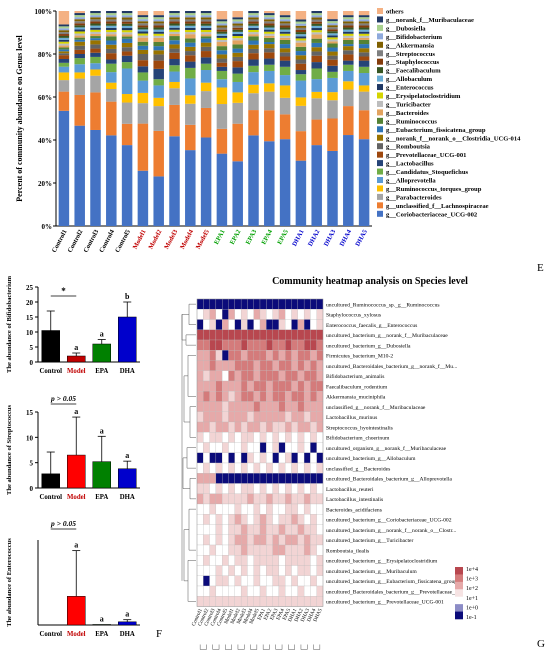 The image size is (550, 651). Describe the element at coordinates (459, 585) in the screenshot. I see `g-color-scale-segment` at that location.